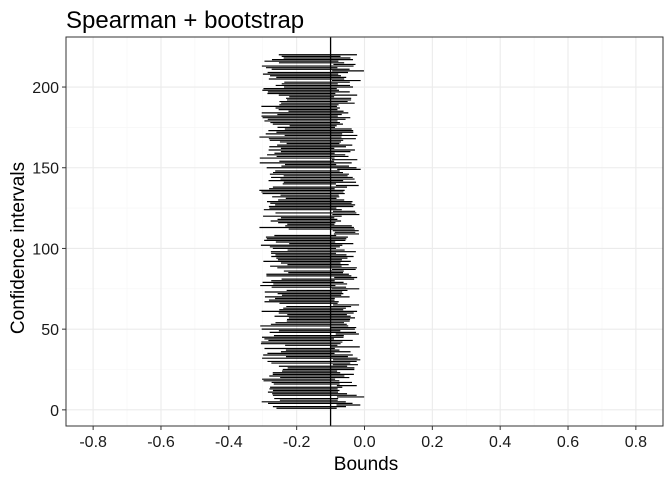 This screenshot has width=672, height=480. What do you see at coordinates (229, 442) in the screenshot?
I see `x-tick-label: -0.4` at bounding box center [229, 442].